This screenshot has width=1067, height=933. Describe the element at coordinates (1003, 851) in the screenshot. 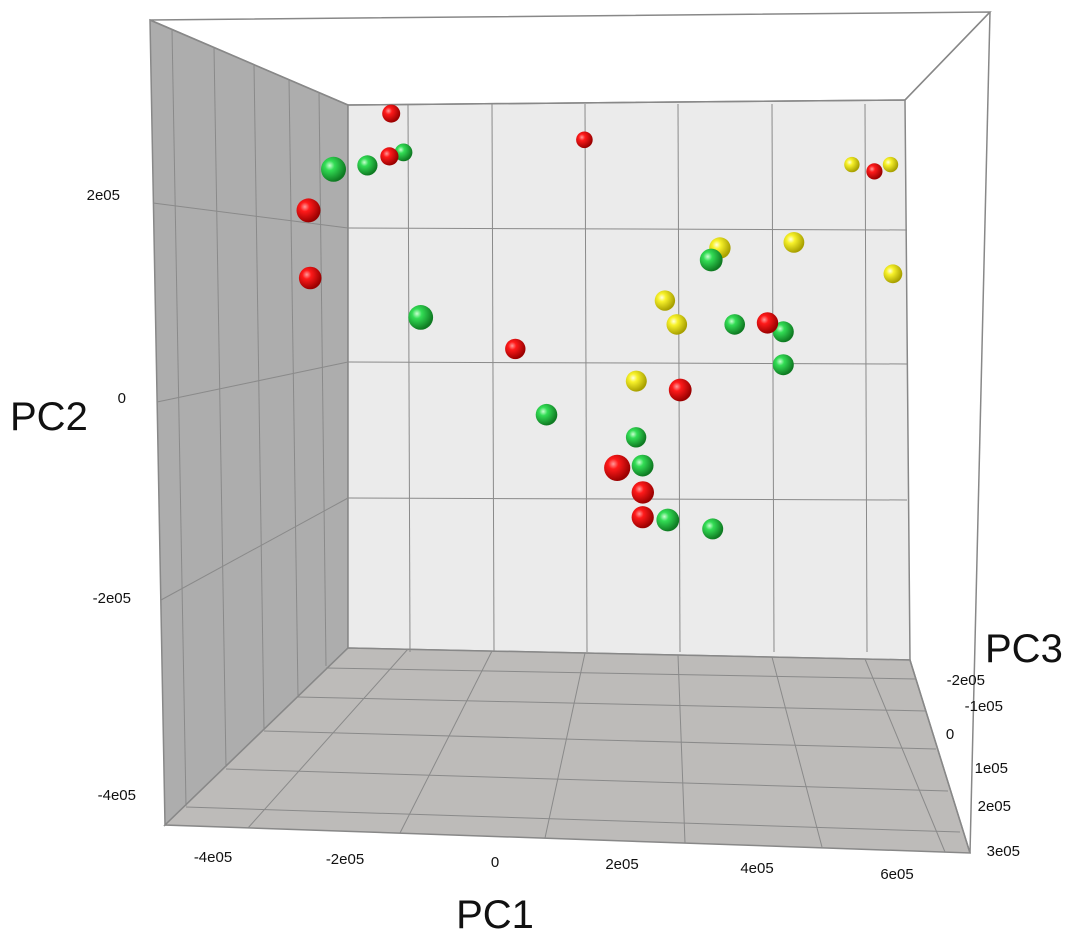

I see `z-tick-label: 3e05` at that location.